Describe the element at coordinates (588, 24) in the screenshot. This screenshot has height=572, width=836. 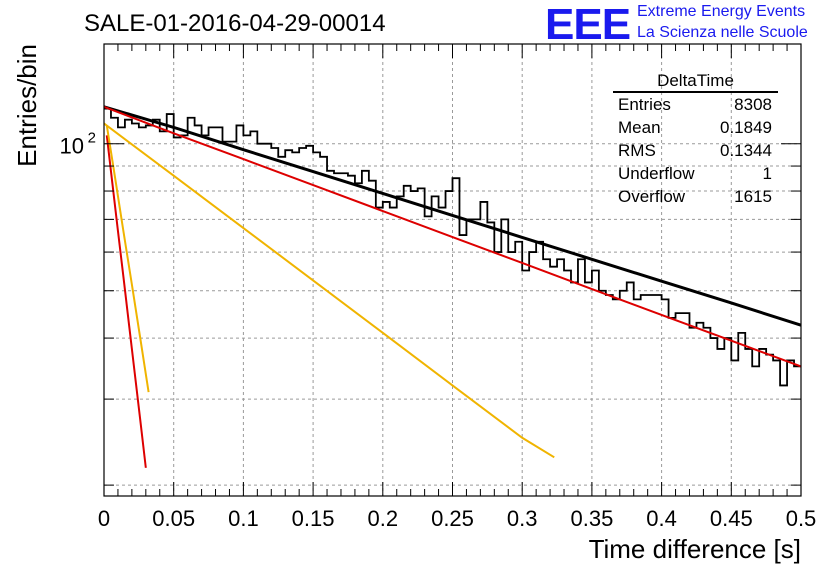
I see `eee-logo: EEE` at that location.